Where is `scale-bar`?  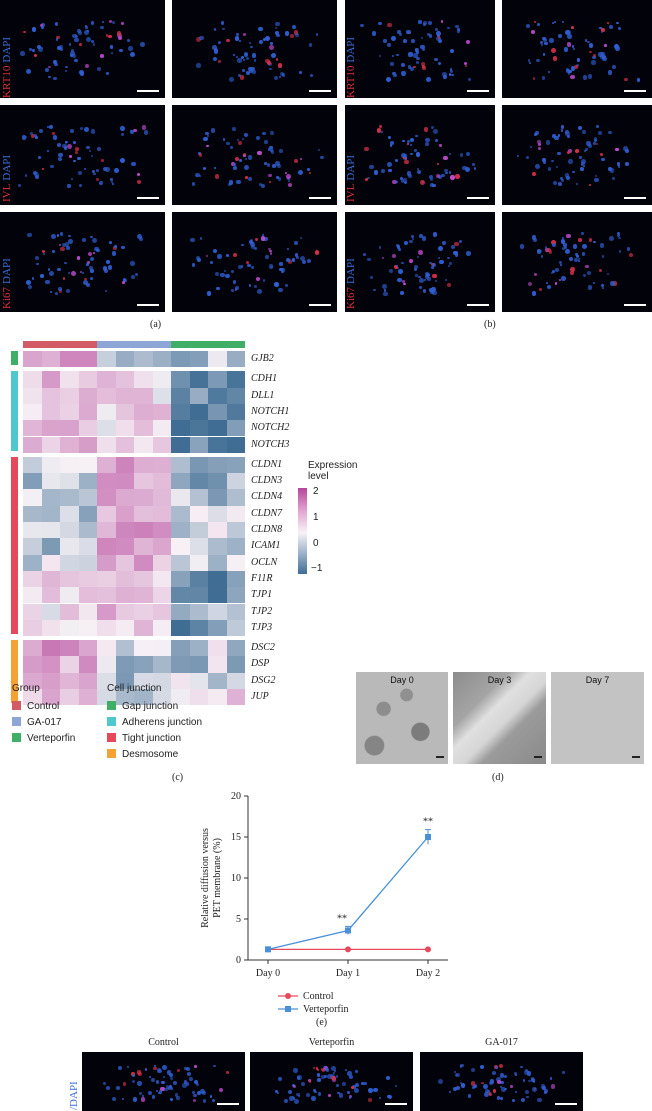
scale-bar is located at coordinates (320, 305).